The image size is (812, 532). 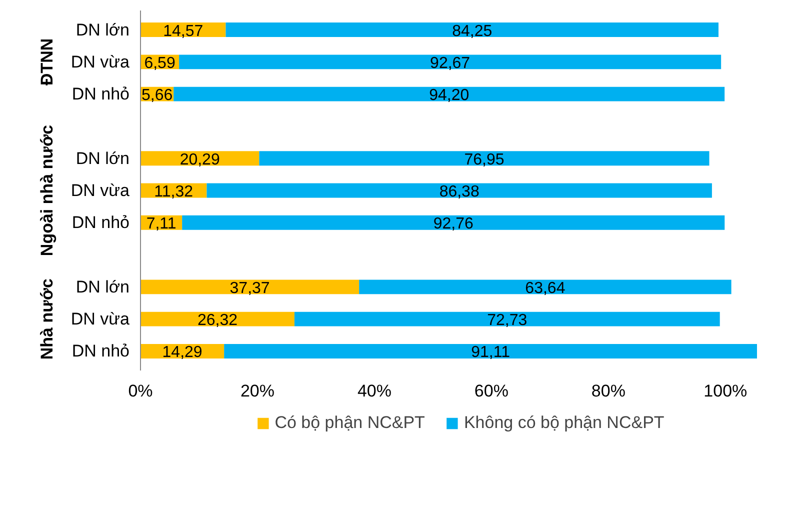 What do you see at coordinates (257, 391) in the screenshot?
I see `x-tick-label: 20%` at bounding box center [257, 391].